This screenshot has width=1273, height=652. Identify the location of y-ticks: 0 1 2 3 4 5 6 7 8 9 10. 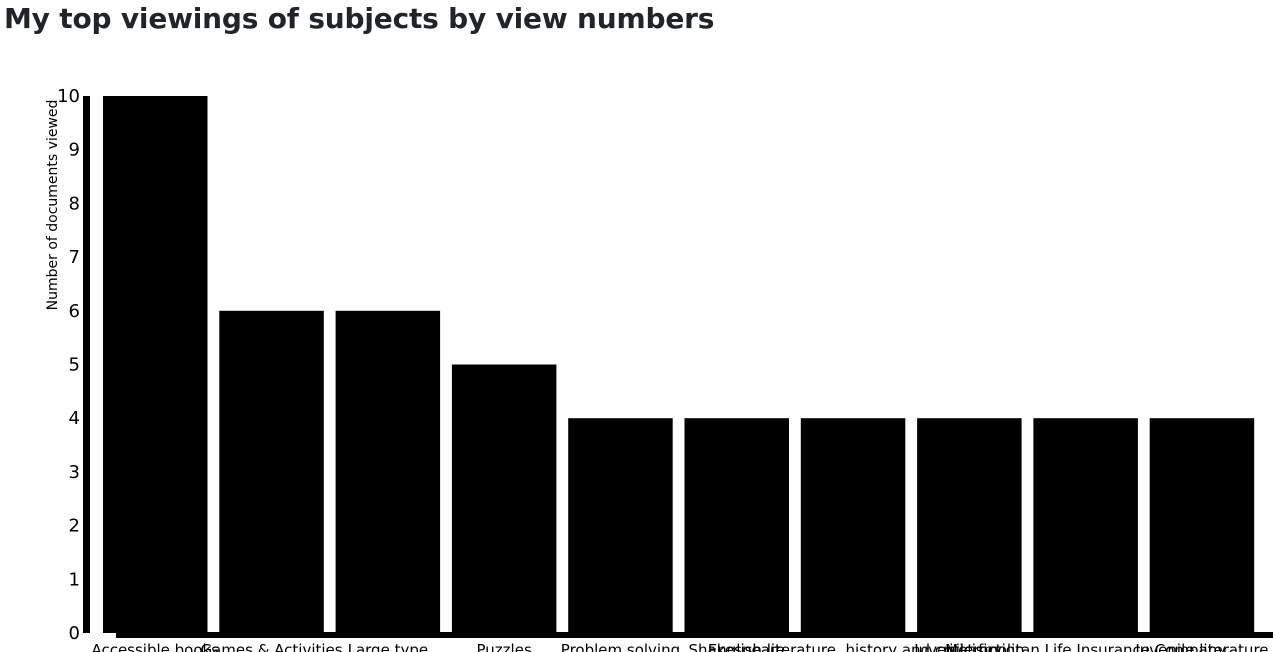
(68, 365).